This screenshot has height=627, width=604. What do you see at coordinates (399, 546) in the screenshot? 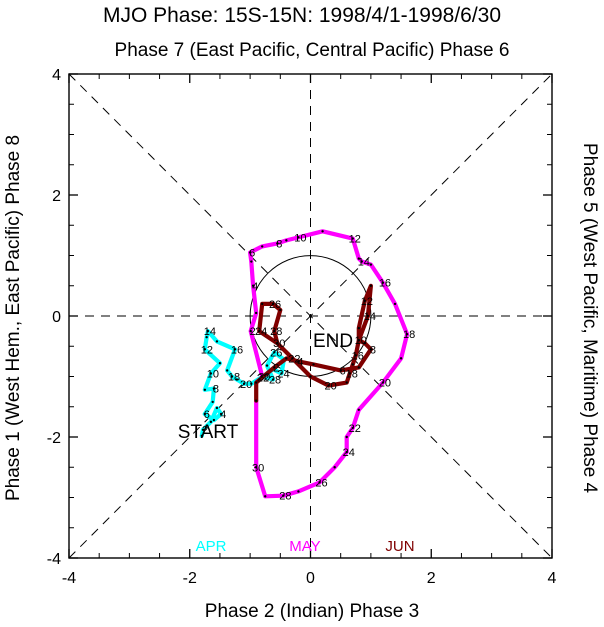
I see `legend-jun: JUN` at bounding box center [399, 546].